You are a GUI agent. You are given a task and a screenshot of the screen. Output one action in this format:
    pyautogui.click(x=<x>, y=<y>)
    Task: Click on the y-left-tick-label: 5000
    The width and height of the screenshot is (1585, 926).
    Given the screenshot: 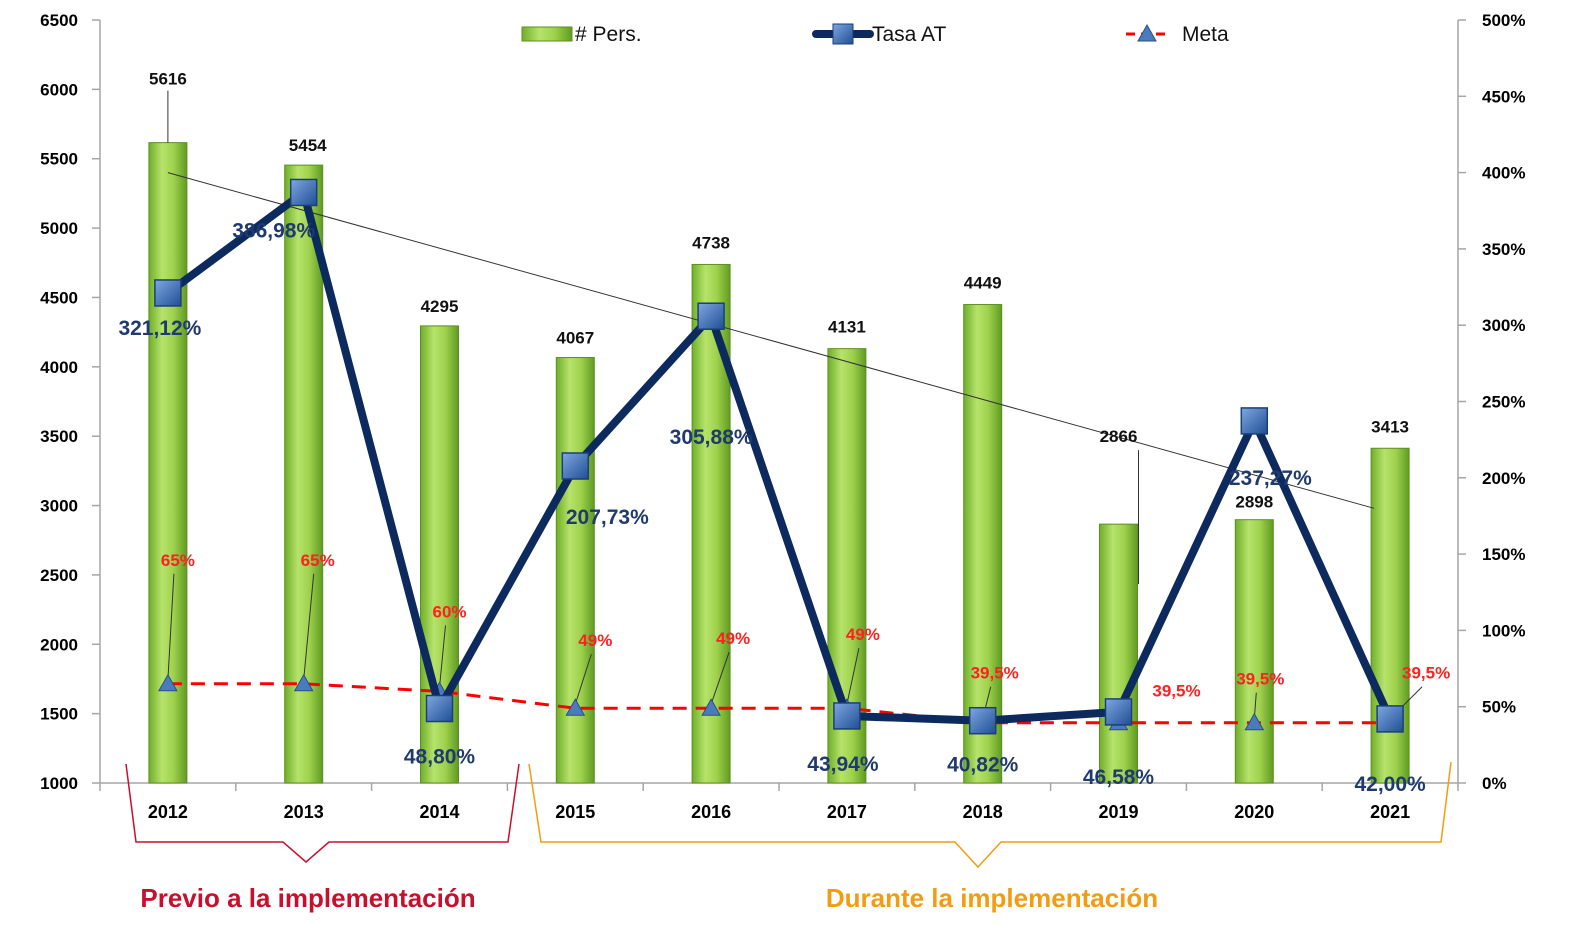 What is the action you would take?
    pyautogui.click(x=59, y=228)
    